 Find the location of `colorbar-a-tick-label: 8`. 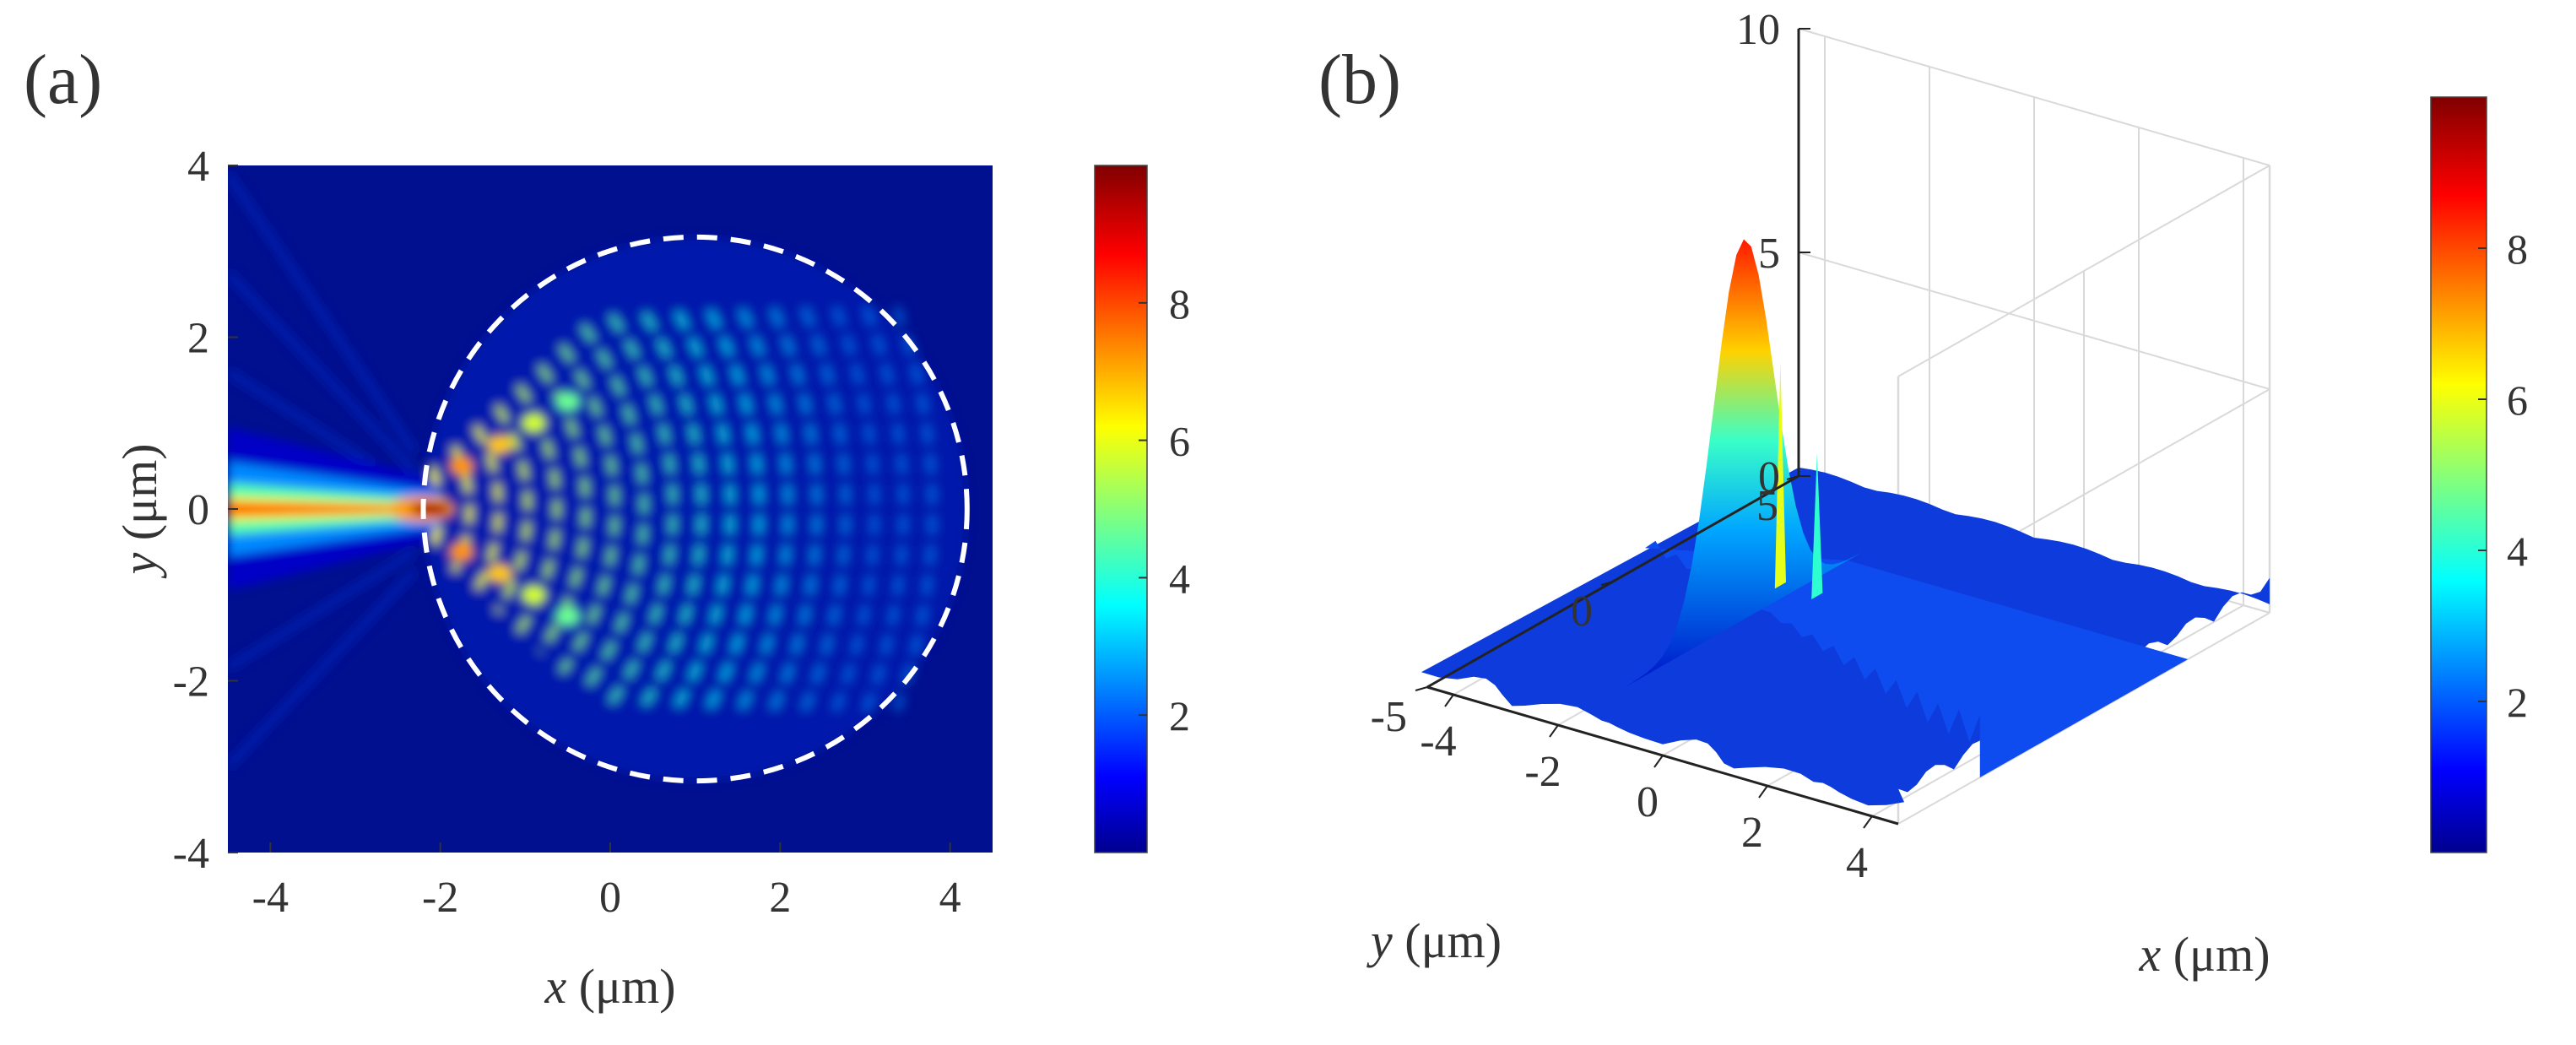

colorbar-a-tick-label: 8 is located at coordinates (1179, 304).